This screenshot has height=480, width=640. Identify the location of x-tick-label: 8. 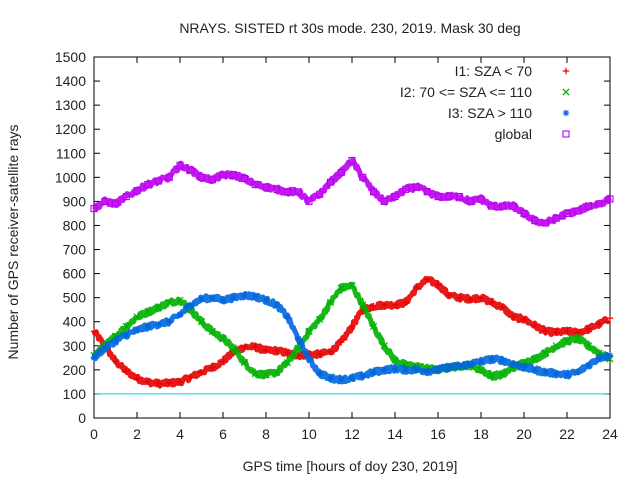
(266, 434).